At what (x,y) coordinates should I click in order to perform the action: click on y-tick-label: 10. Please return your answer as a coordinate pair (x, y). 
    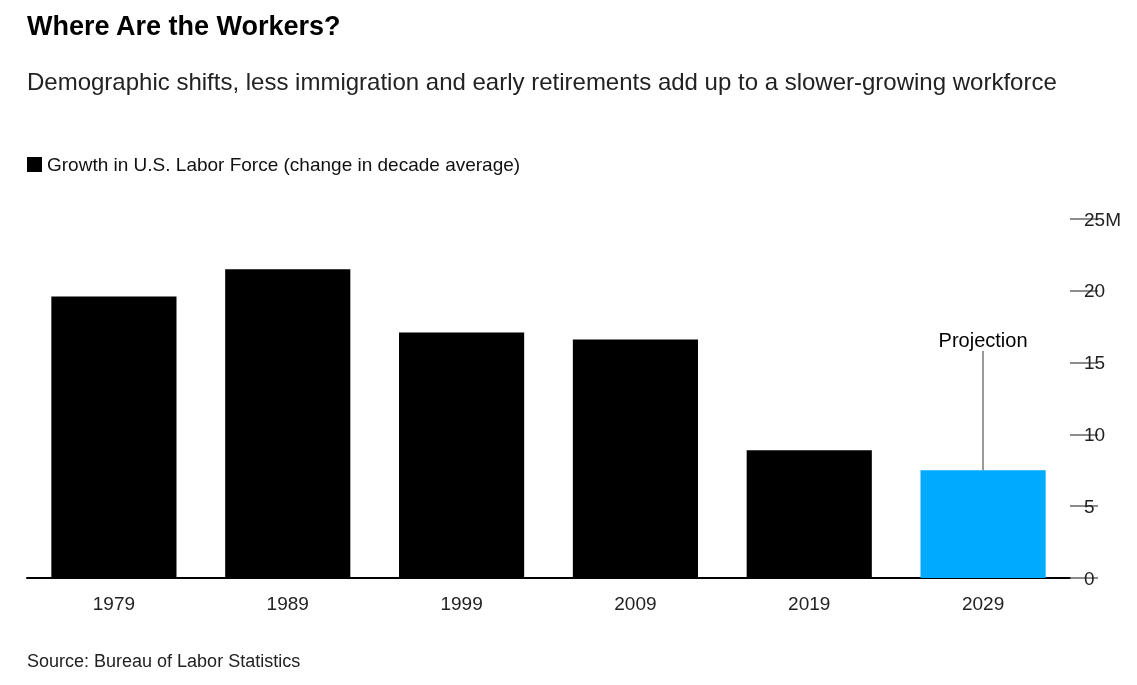
    Looking at the image, I should click on (1095, 434).